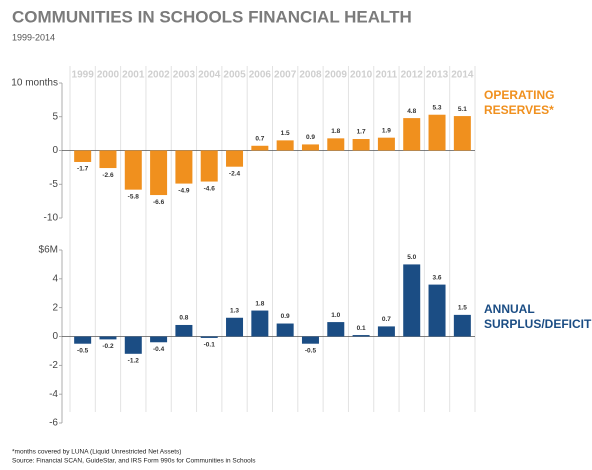  What do you see at coordinates (462, 109) in the screenshot?
I see `data-label: 5.1` at bounding box center [462, 109].